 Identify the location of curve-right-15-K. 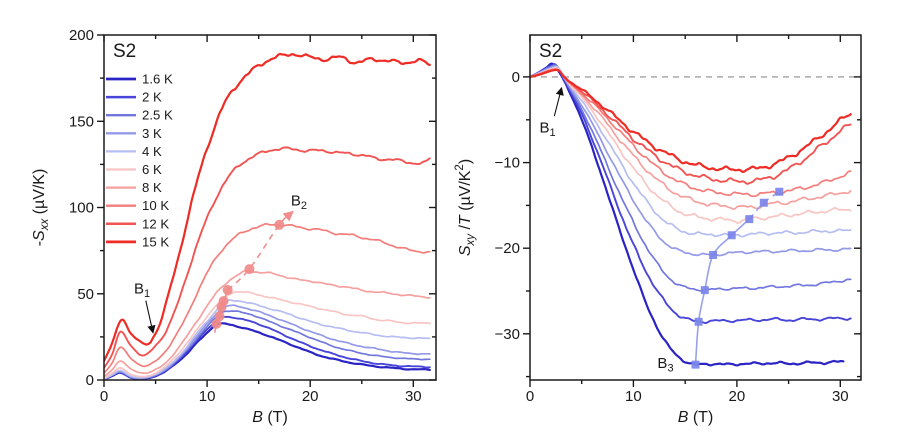
(691, 120).